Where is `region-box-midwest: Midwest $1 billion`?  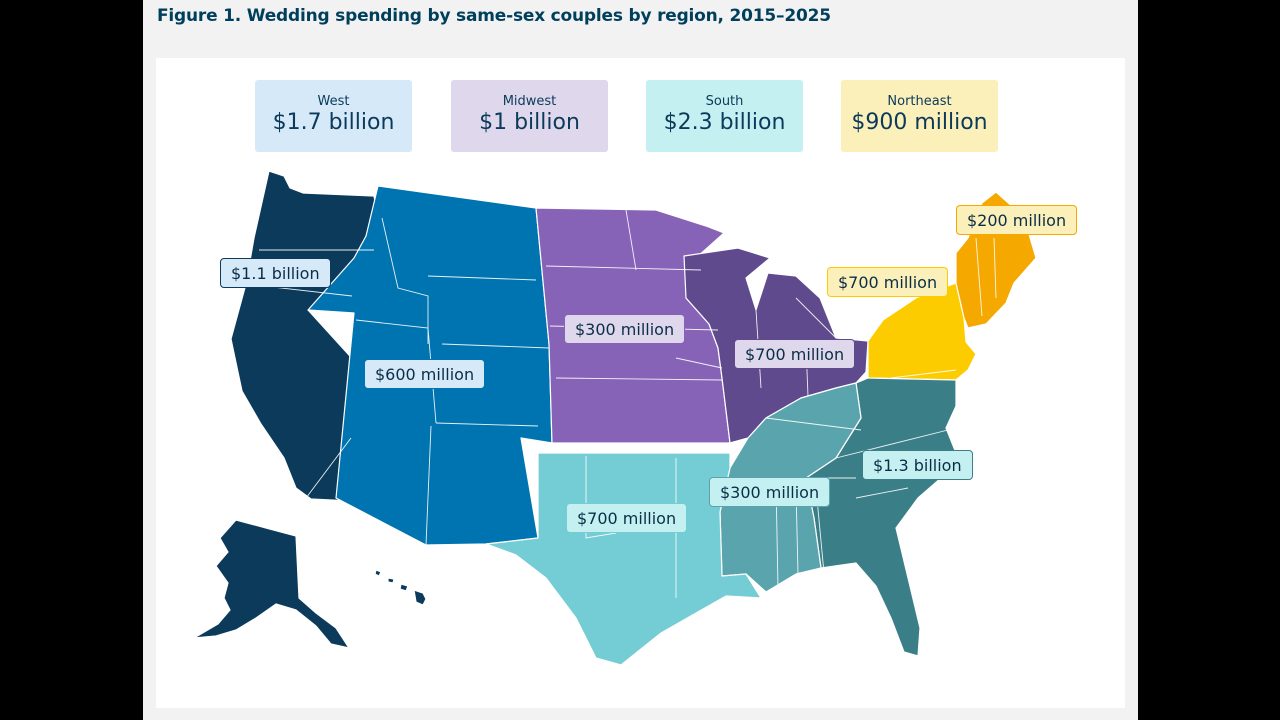 region-box-midwest: Midwest $1 billion is located at coordinates (529, 116).